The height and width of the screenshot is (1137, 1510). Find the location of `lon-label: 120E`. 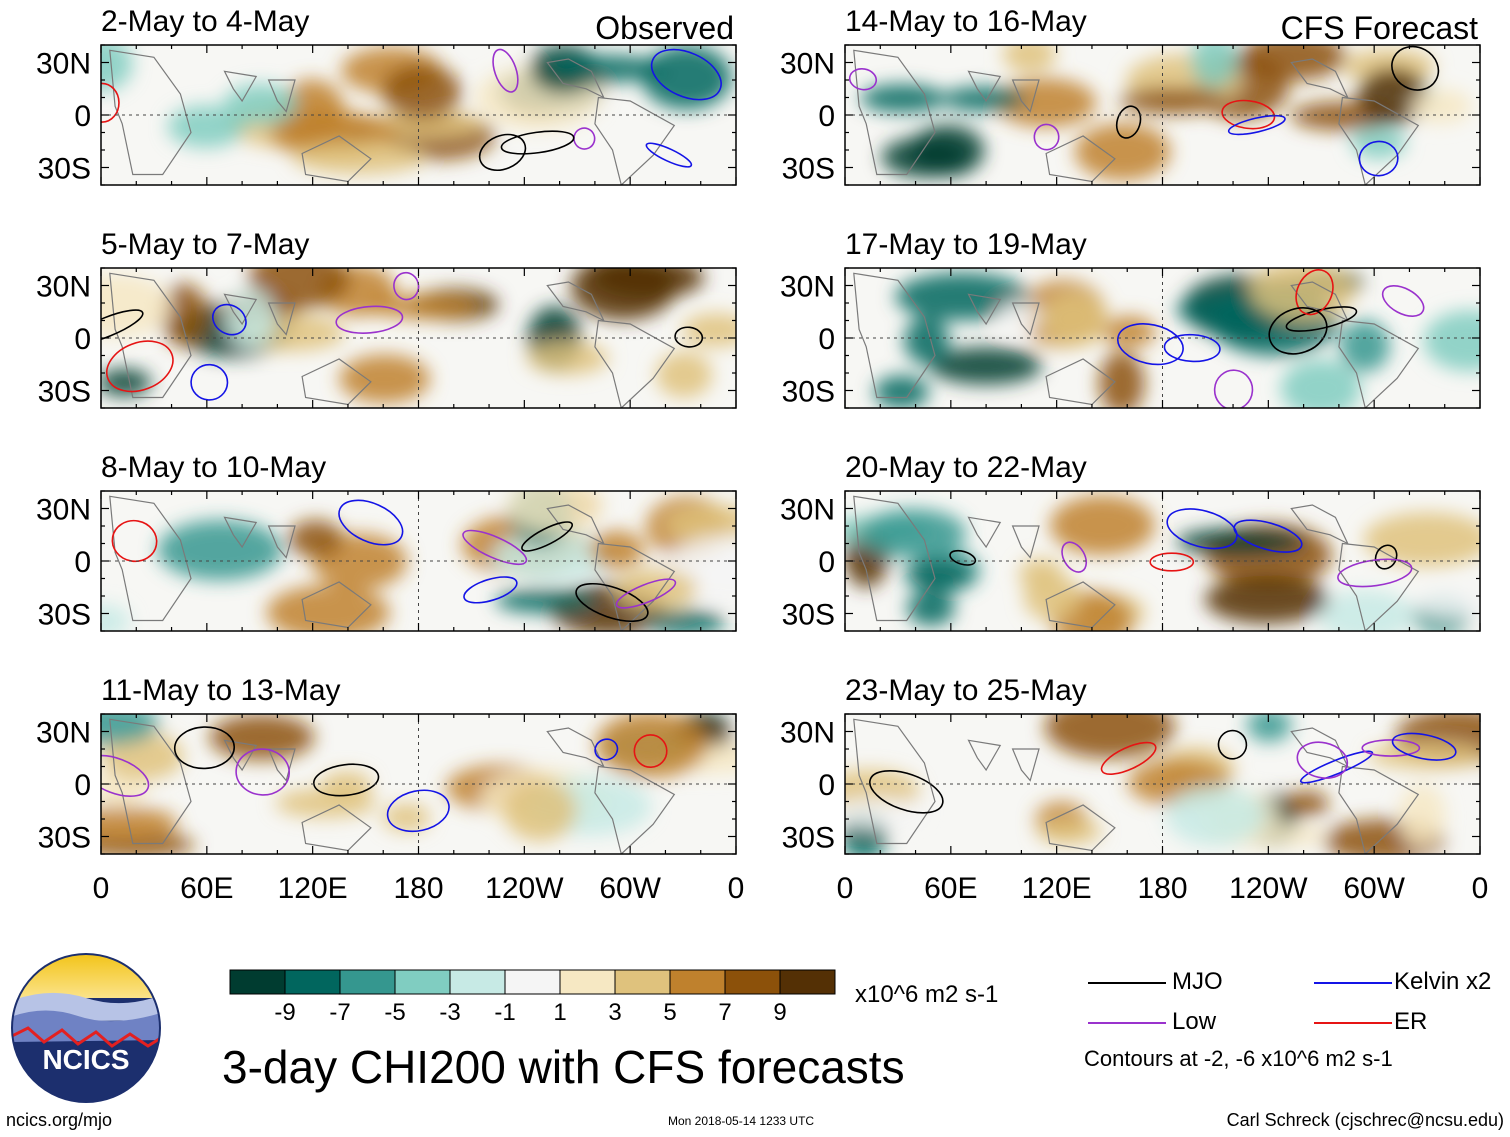

lon-label: 120E is located at coordinates (313, 888).